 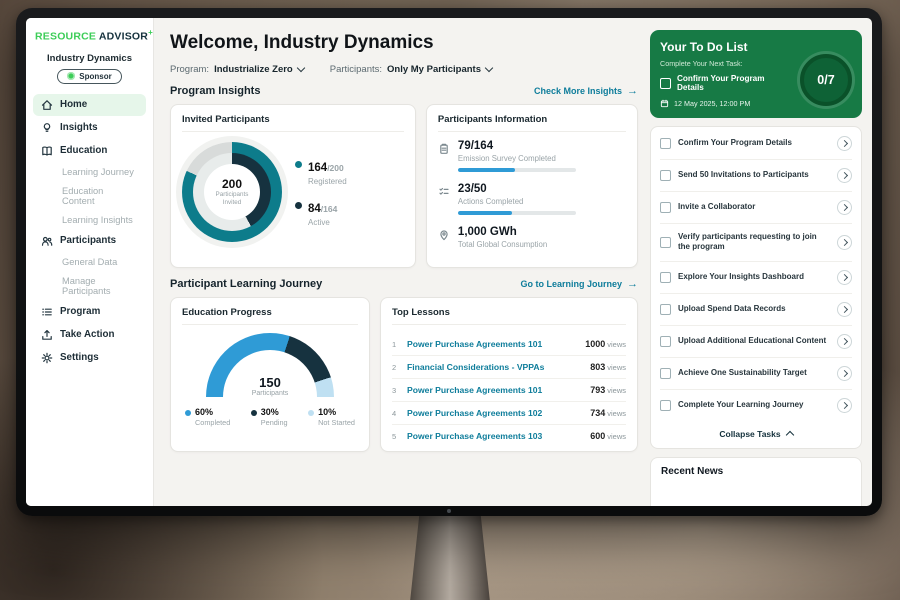 What do you see at coordinates (516, 213) in the screenshot?
I see `progress-bar` at bounding box center [516, 213].